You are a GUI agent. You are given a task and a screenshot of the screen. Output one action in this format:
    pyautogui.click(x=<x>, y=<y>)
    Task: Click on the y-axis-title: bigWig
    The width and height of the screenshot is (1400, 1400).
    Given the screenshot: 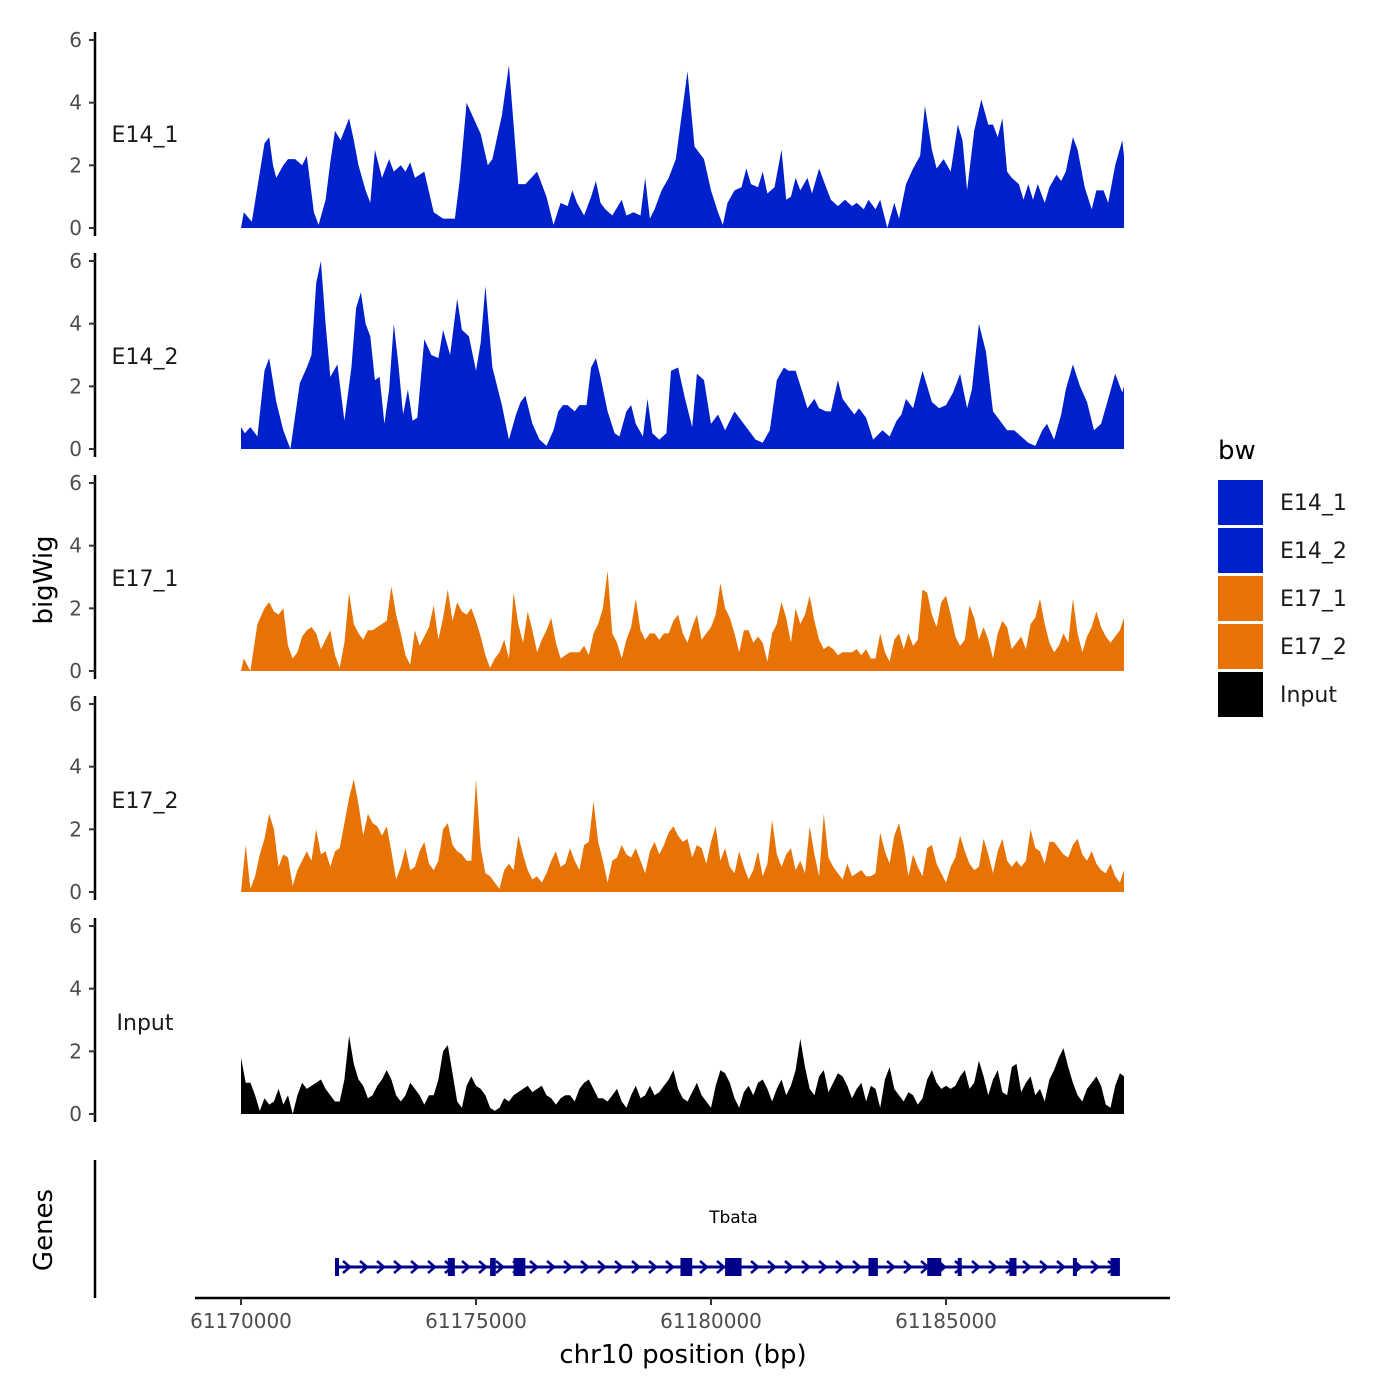 What is the action you would take?
    pyautogui.click(x=44, y=579)
    